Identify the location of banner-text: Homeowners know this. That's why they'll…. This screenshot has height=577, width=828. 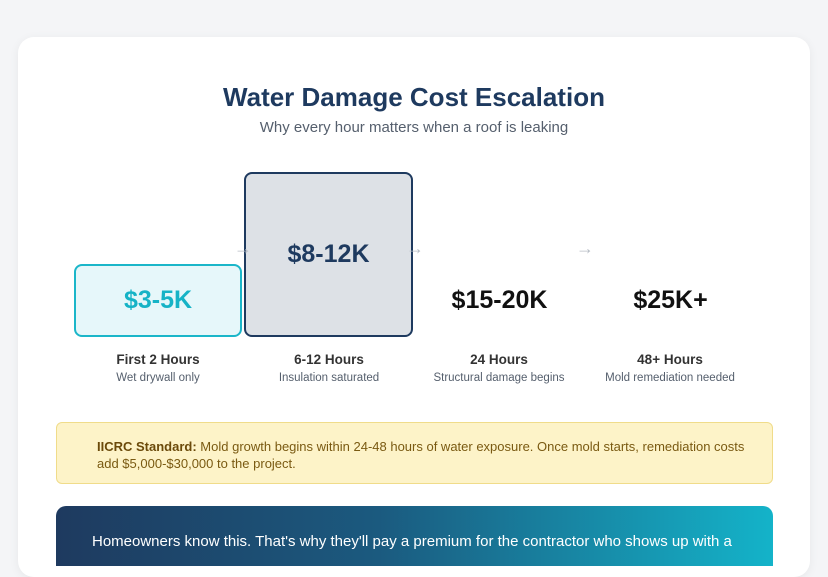
(412, 541).